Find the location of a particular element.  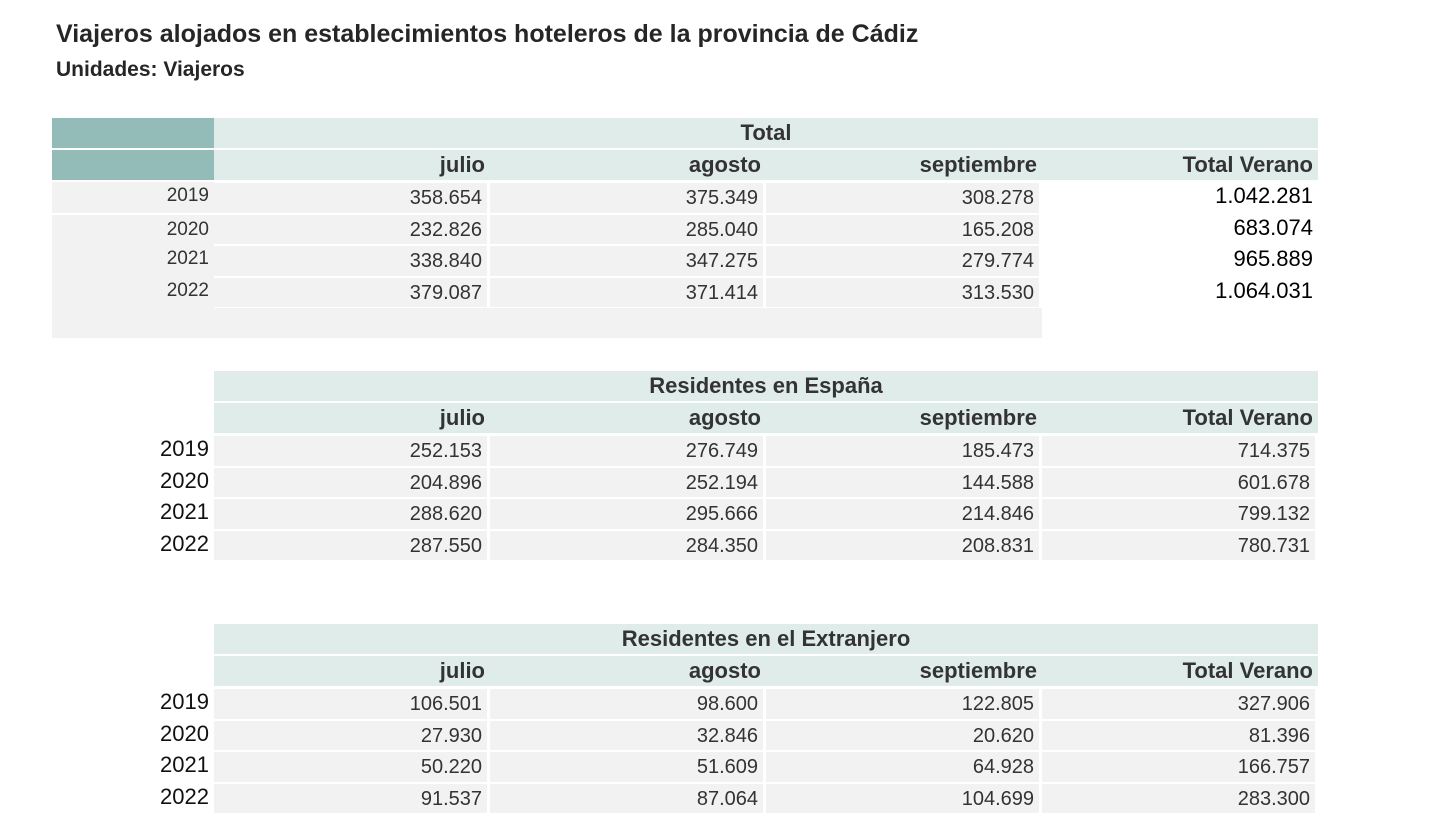

value-cell: 284.350 is located at coordinates (628, 544).